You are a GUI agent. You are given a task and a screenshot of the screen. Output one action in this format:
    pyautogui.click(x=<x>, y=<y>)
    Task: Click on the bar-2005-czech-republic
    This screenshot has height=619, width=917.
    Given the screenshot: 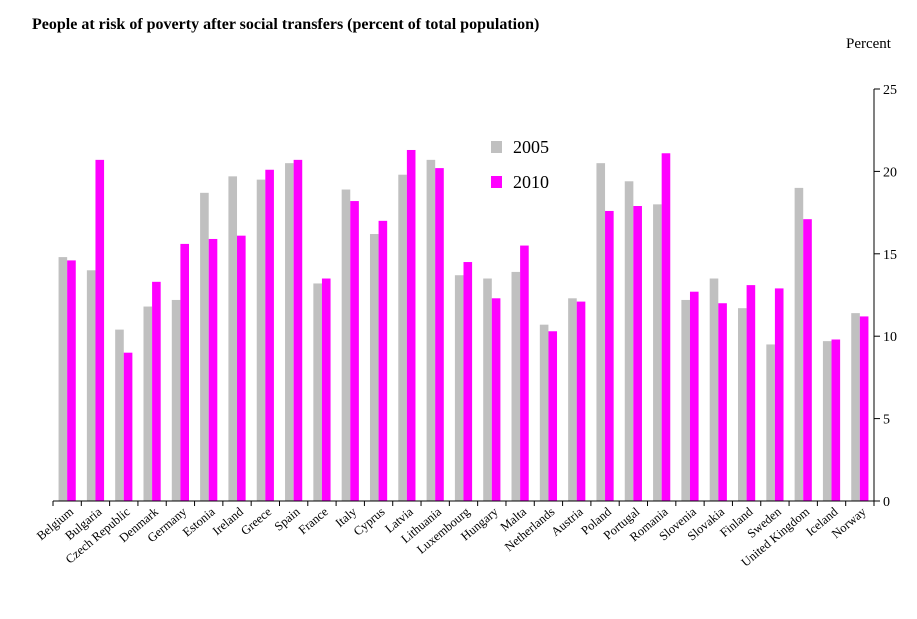 What is the action you would take?
    pyautogui.click(x=119, y=415)
    